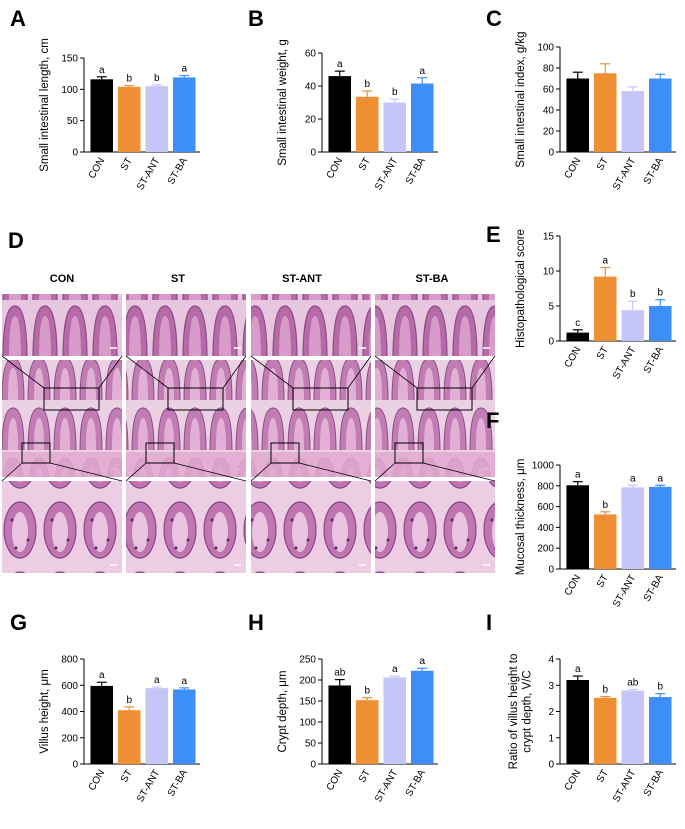 The image size is (685, 829). Describe the element at coordinates (178, 279) in the screenshot. I see `histology-column-header: ST` at that location.